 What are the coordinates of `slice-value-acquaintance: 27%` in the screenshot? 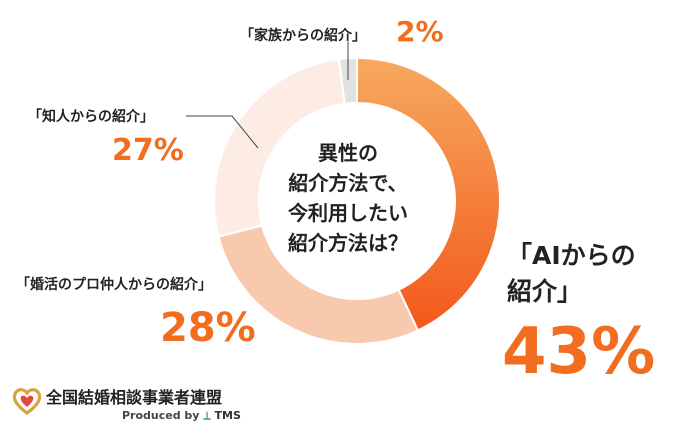 It's located at (148, 150).